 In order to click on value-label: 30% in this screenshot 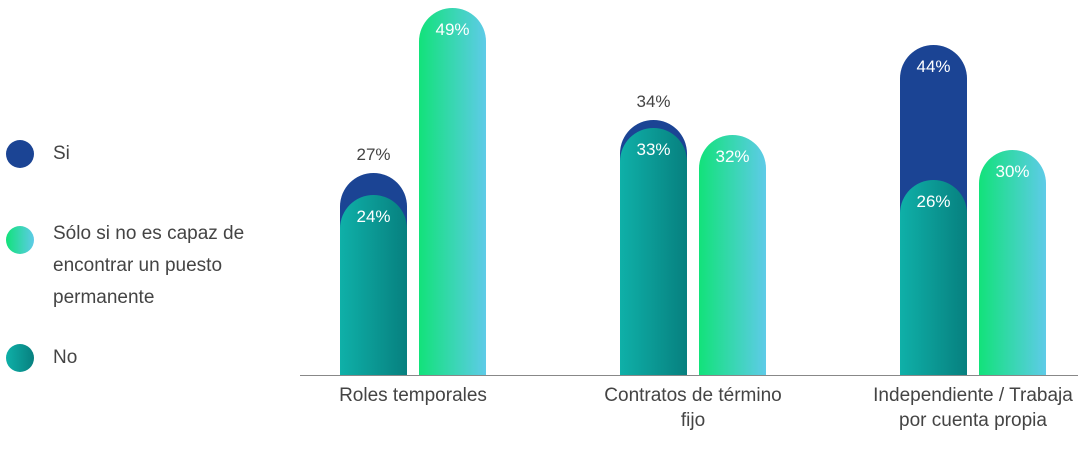, I will do `click(1012, 172)`.